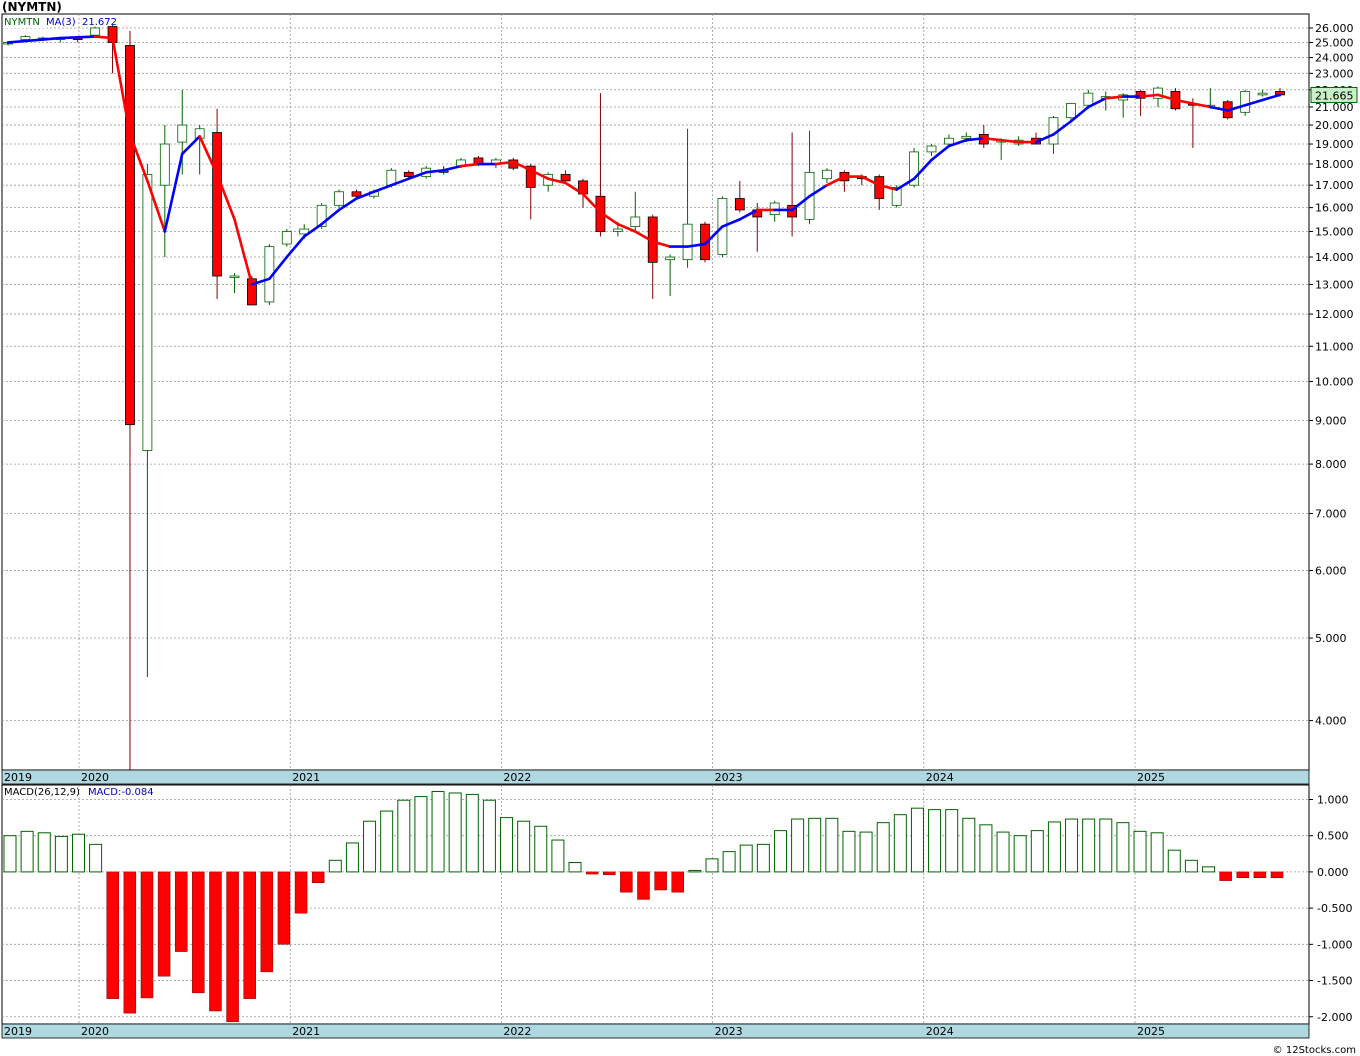 The image size is (1360, 1056). I want to click on price-tick-label: 26.000, so click(1334, 28).